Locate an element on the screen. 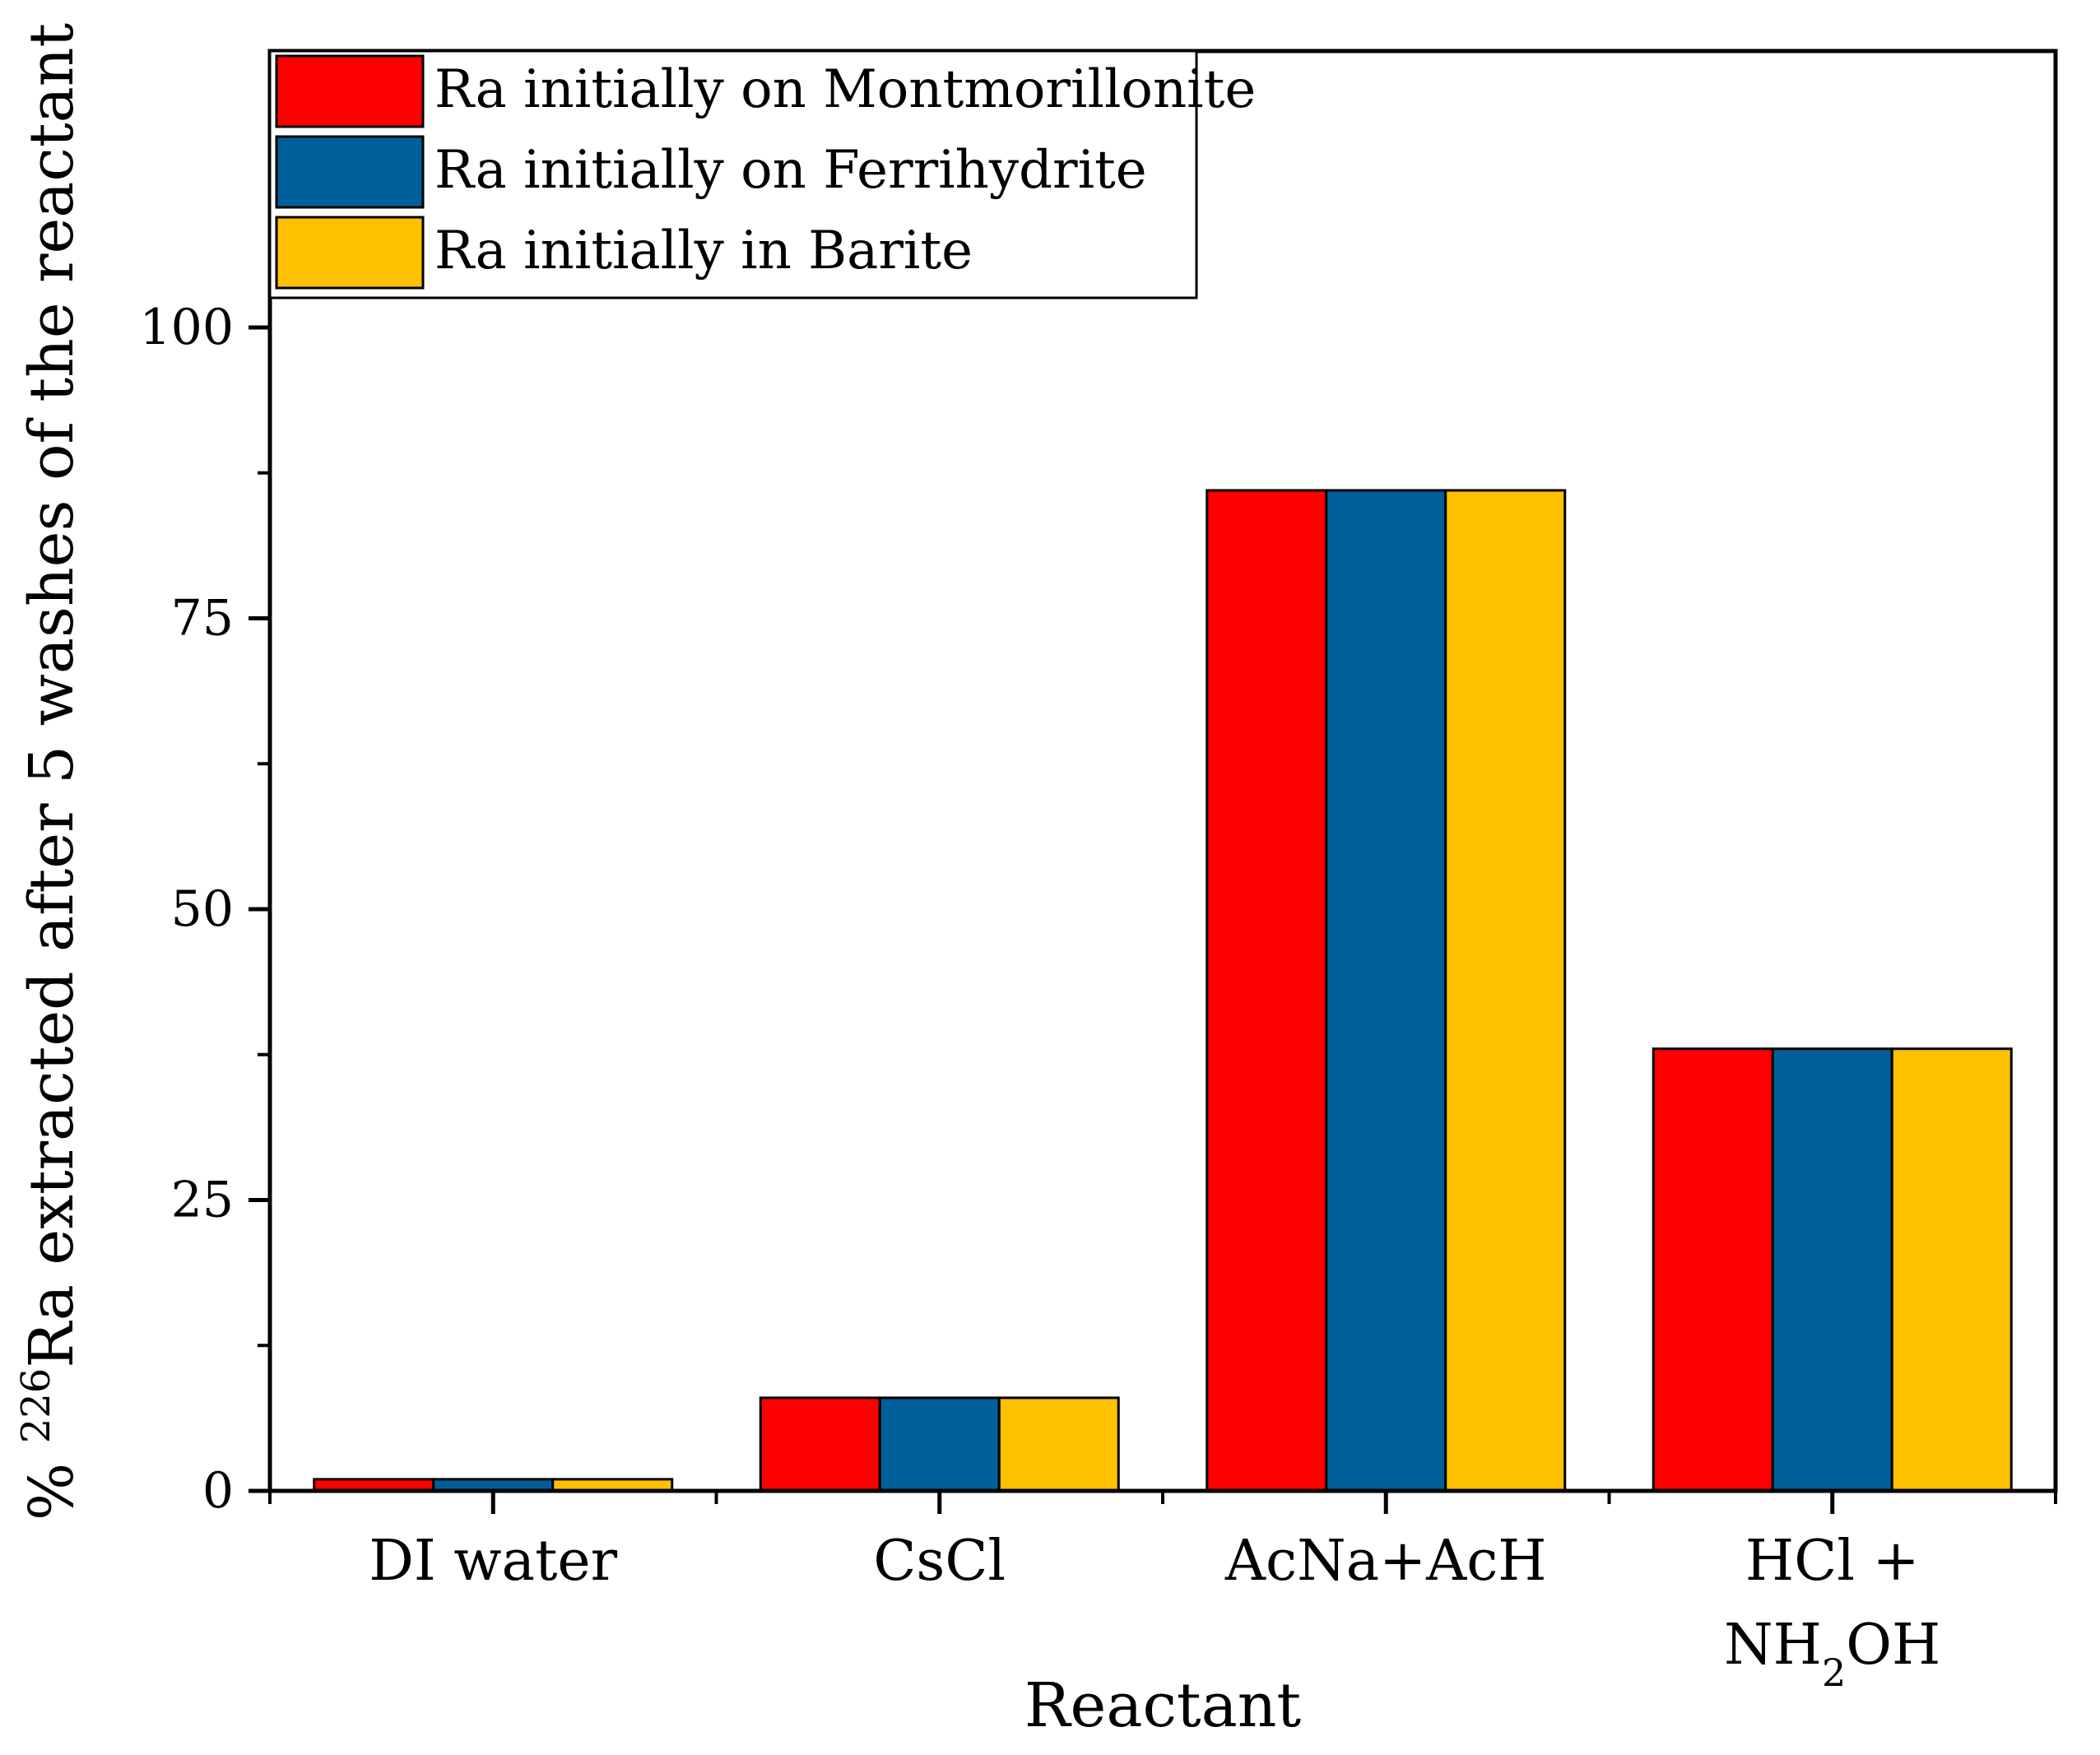 Image resolution: width=2100 pixels, height=1755 pixels. legend-box is located at coordinates (733, 174).